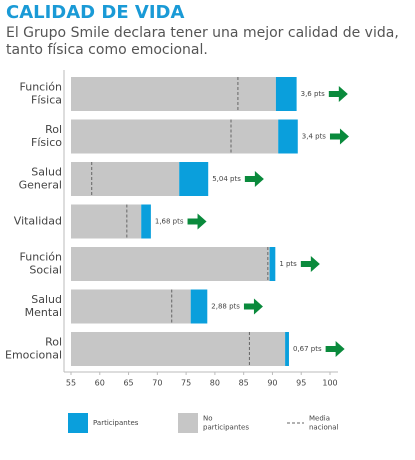  I want to click on x-tick-label: 80, so click(215, 383).